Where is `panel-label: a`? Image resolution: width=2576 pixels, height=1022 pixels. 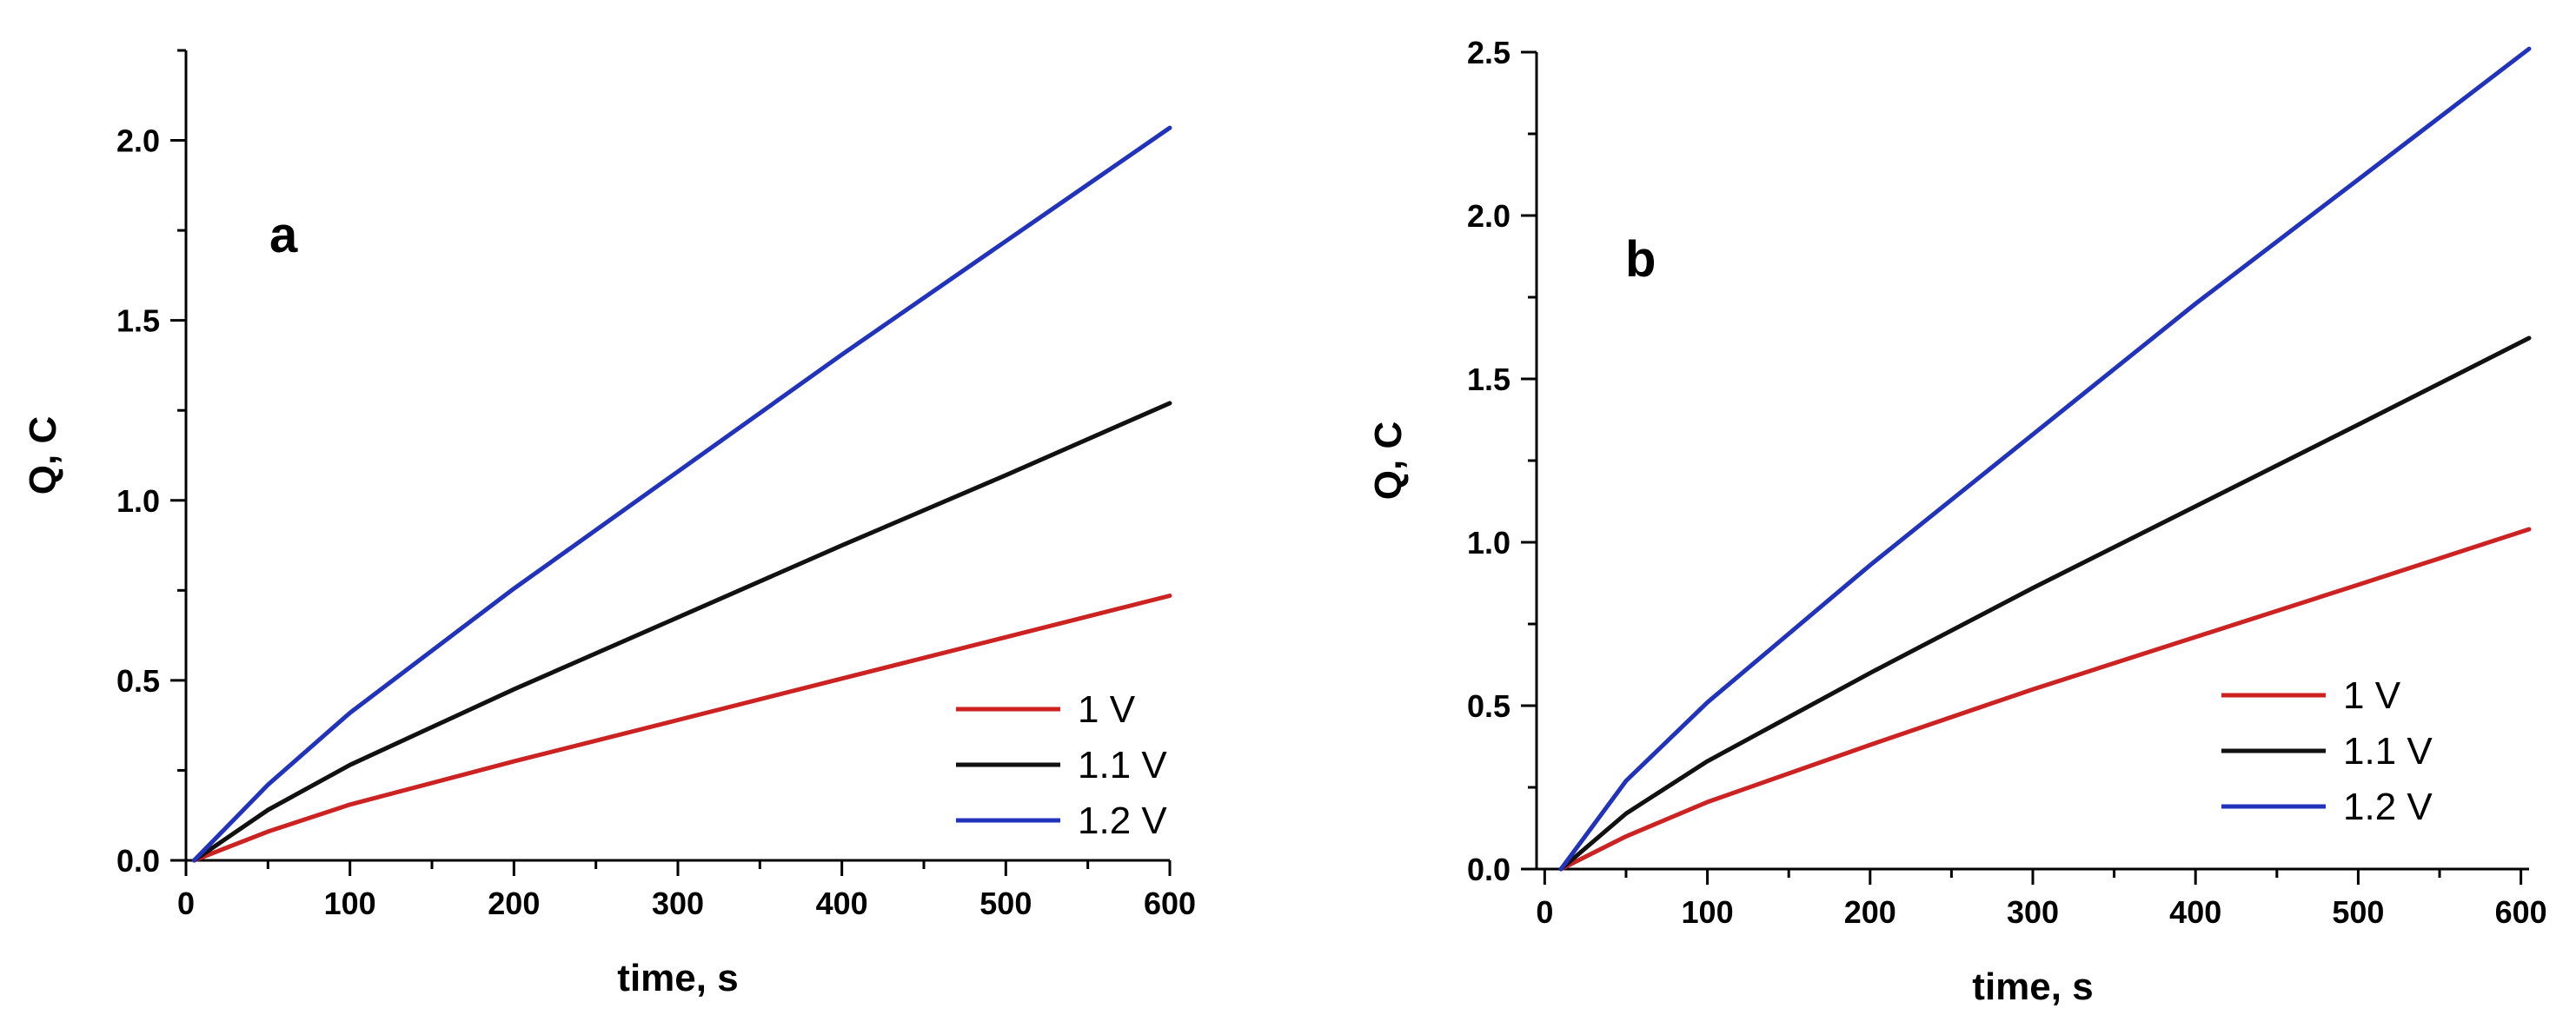 panel-label: a is located at coordinates (283, 235).